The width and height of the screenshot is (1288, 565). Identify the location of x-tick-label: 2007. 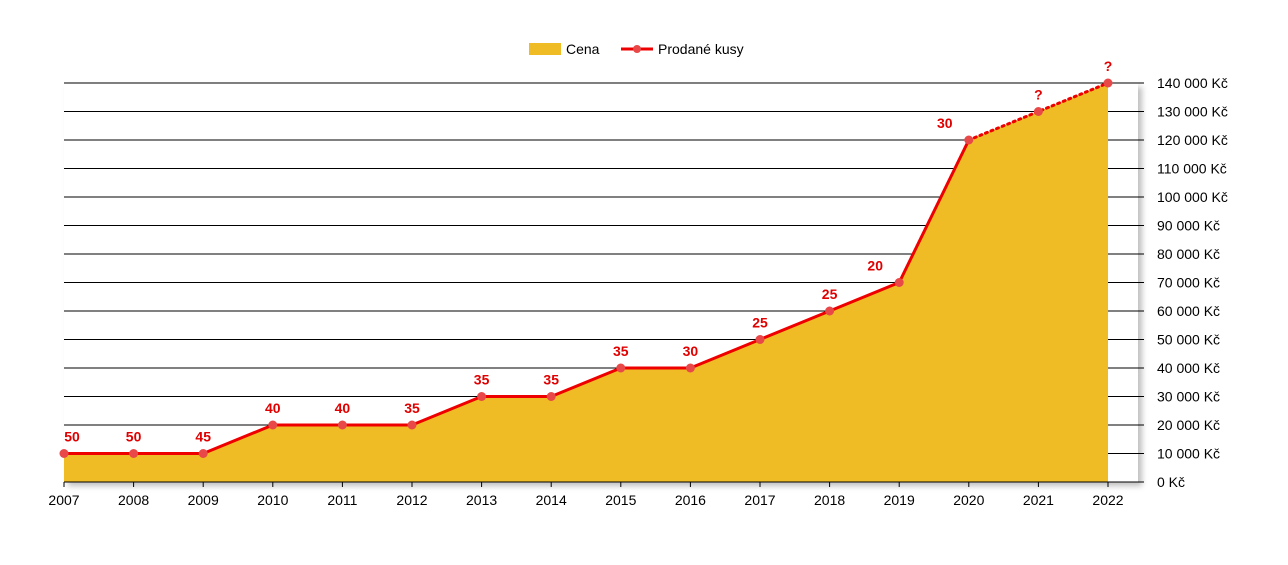
(63, 500).